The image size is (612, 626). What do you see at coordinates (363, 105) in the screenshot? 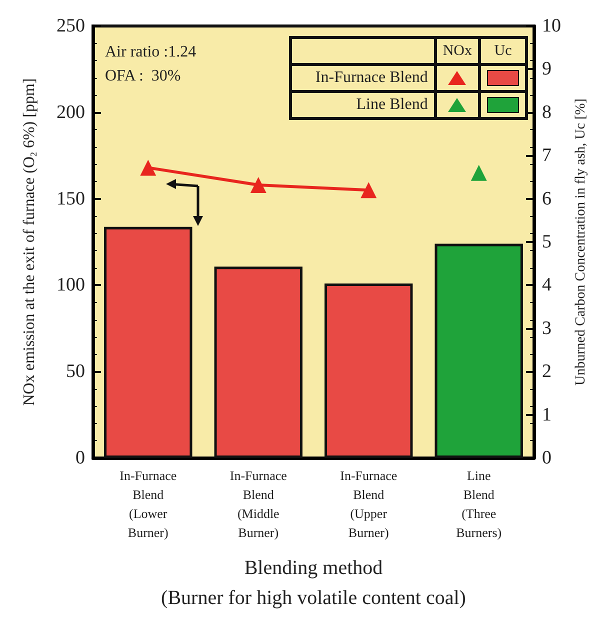
I see `legend-label: Line Blend` at bounding box center [363, 105].